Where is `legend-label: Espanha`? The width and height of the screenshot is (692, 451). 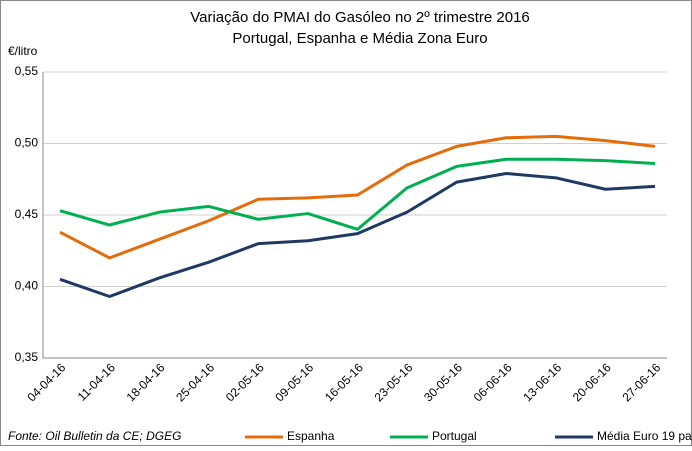 legend-label: Espanha is located at coordinates (311, 436).